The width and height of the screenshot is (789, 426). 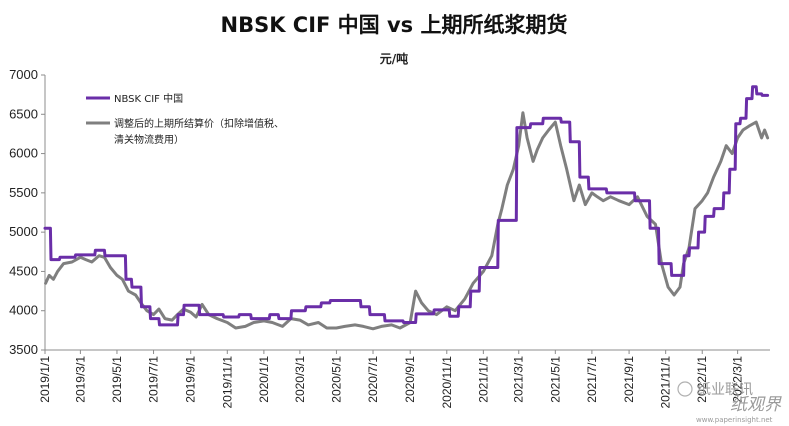 I want to click on watermark-source: 纸业联讯, so click(x=725, y=390).